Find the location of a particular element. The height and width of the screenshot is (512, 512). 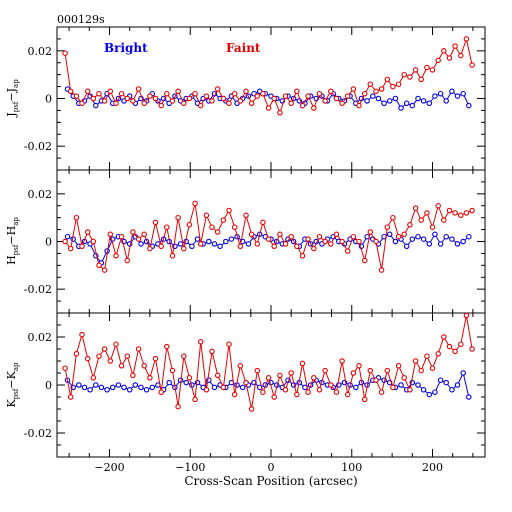

panel-k-ytick-label: 0.02 is located at coordinates (40, 337).